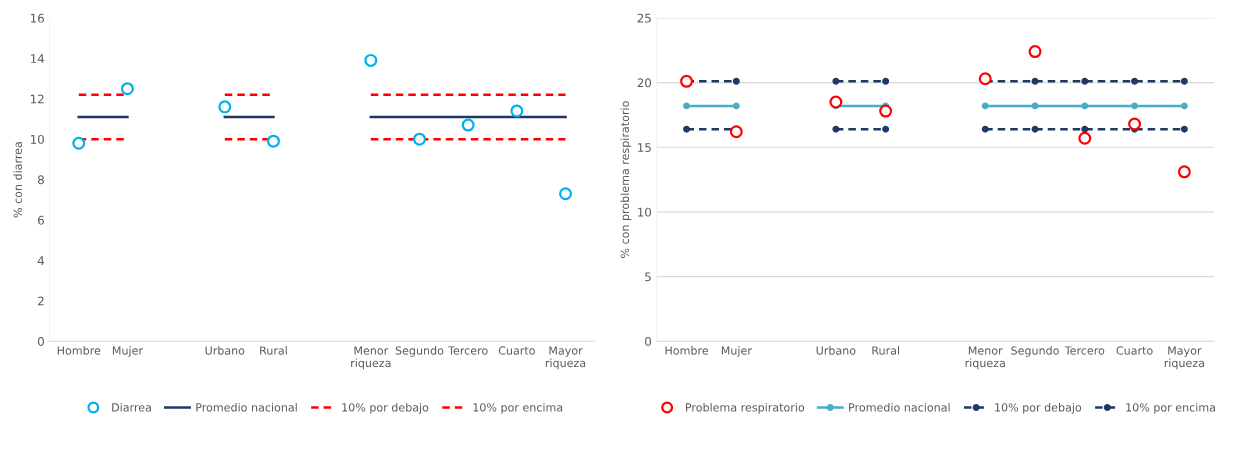 The image size is (1239, 449). I want to click on y-tick-label: 15, so click(644, 147).